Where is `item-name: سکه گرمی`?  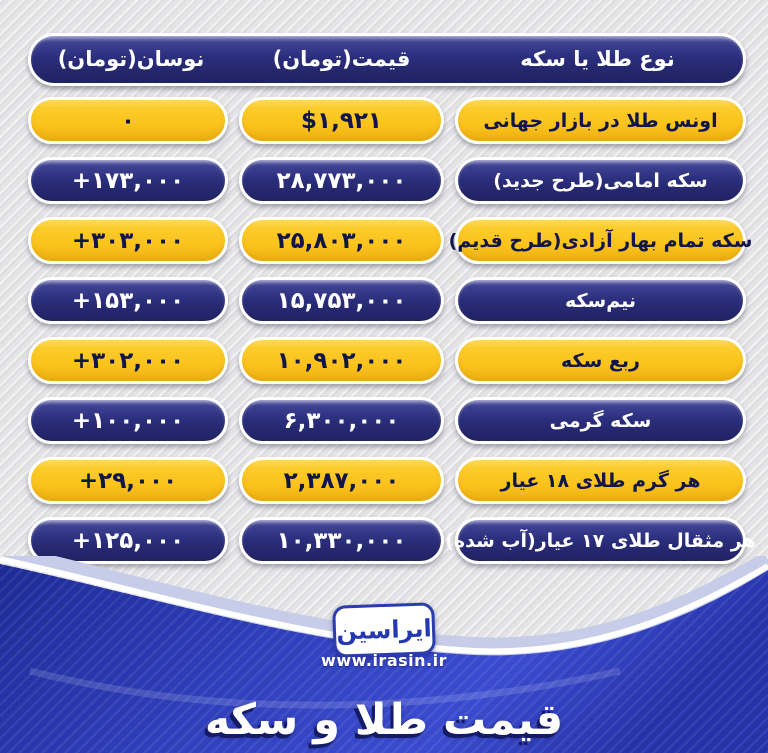 item-name: سکه گرمی is located at coordinates (600, 420).